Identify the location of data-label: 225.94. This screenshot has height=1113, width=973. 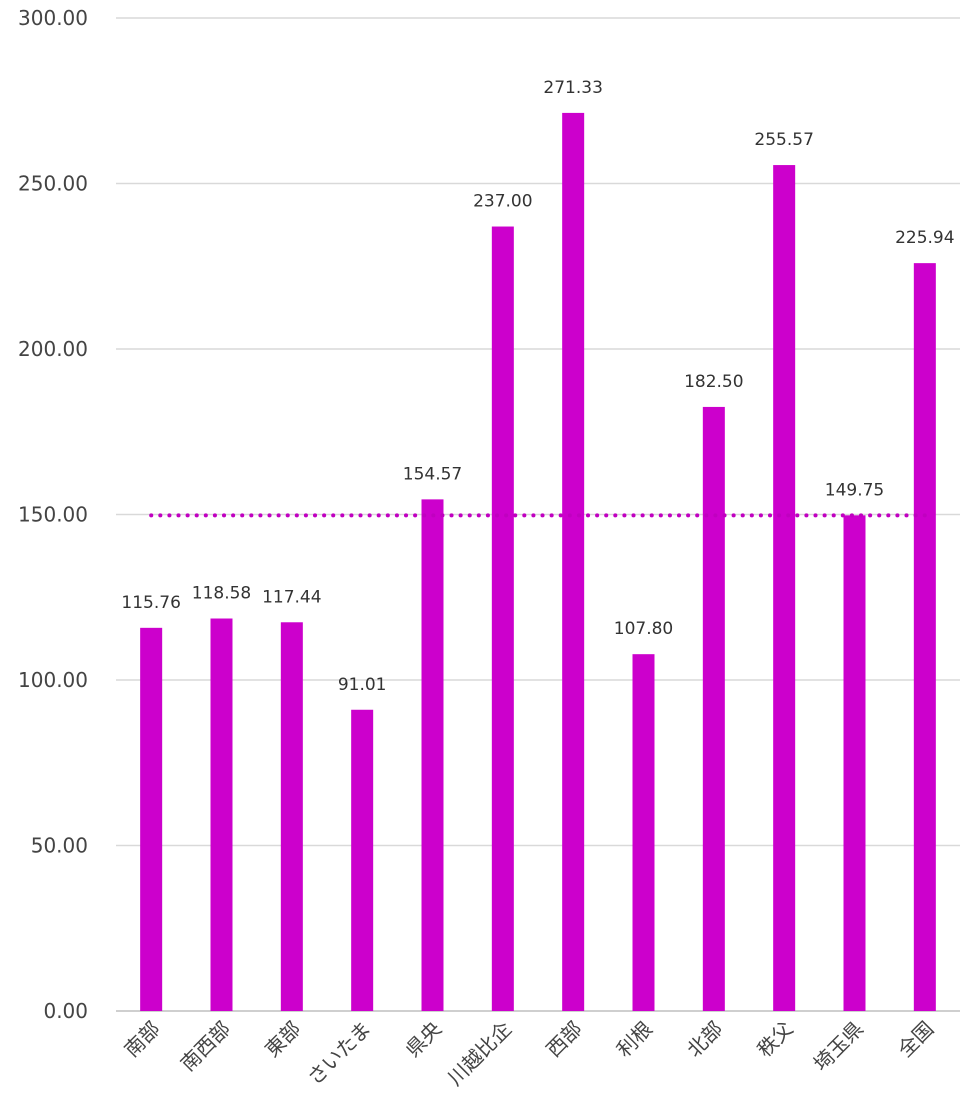
(924, 238).